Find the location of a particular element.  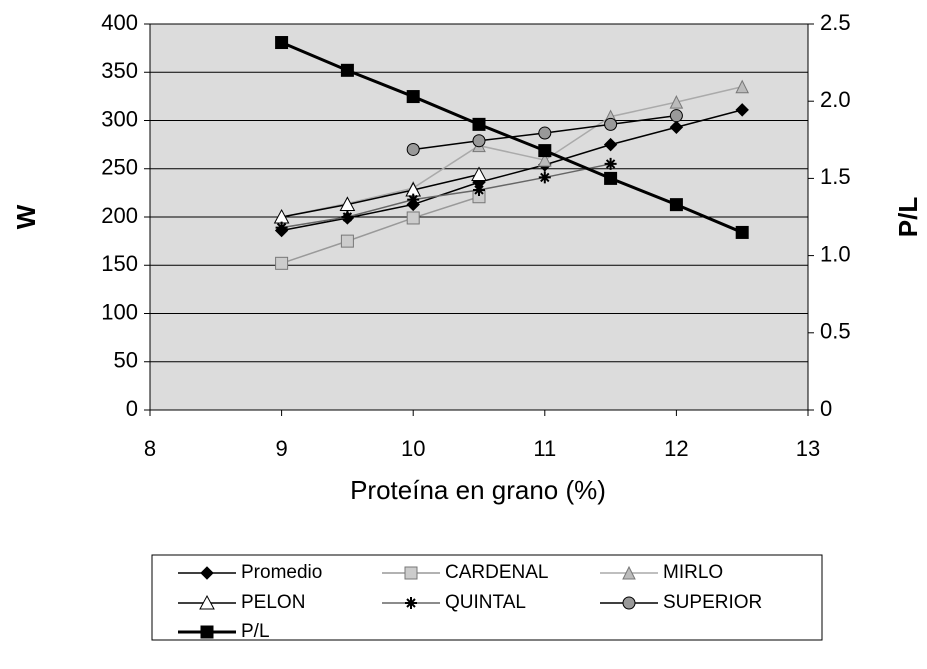

legend-label: MIRLO is located at coordinates (693, 572).